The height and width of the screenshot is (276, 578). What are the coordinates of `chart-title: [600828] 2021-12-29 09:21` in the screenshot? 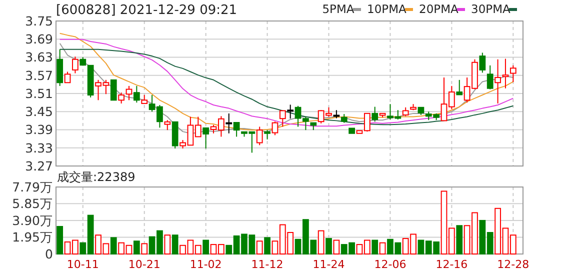 It's located at (147, 10).